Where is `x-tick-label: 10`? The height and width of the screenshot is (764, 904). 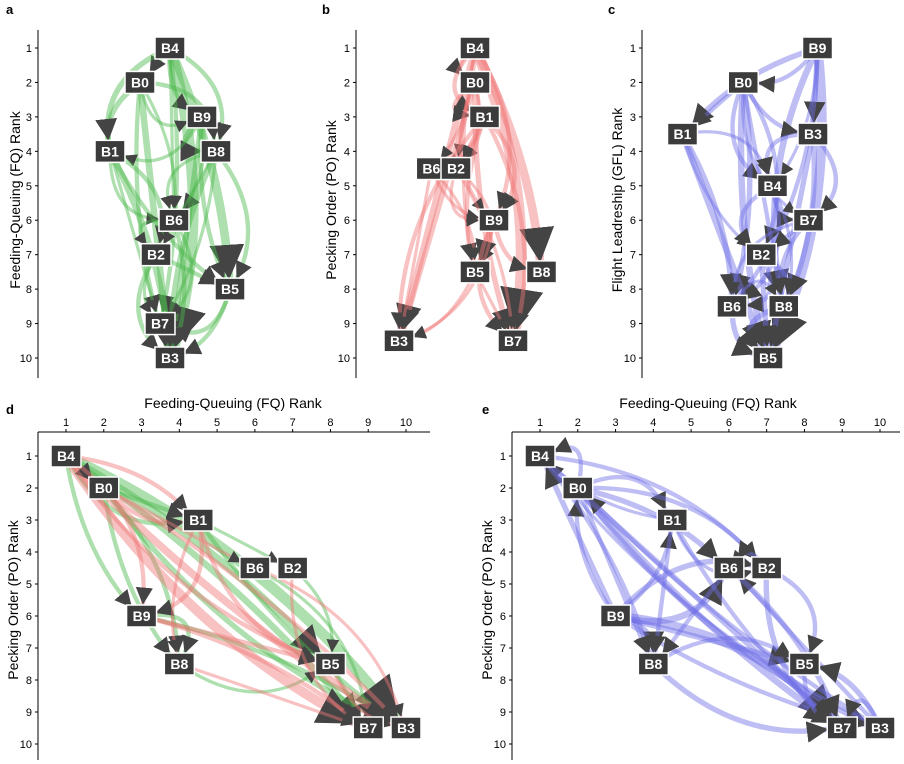 x-tick-label: 10 is located at coordinates (406, 423).